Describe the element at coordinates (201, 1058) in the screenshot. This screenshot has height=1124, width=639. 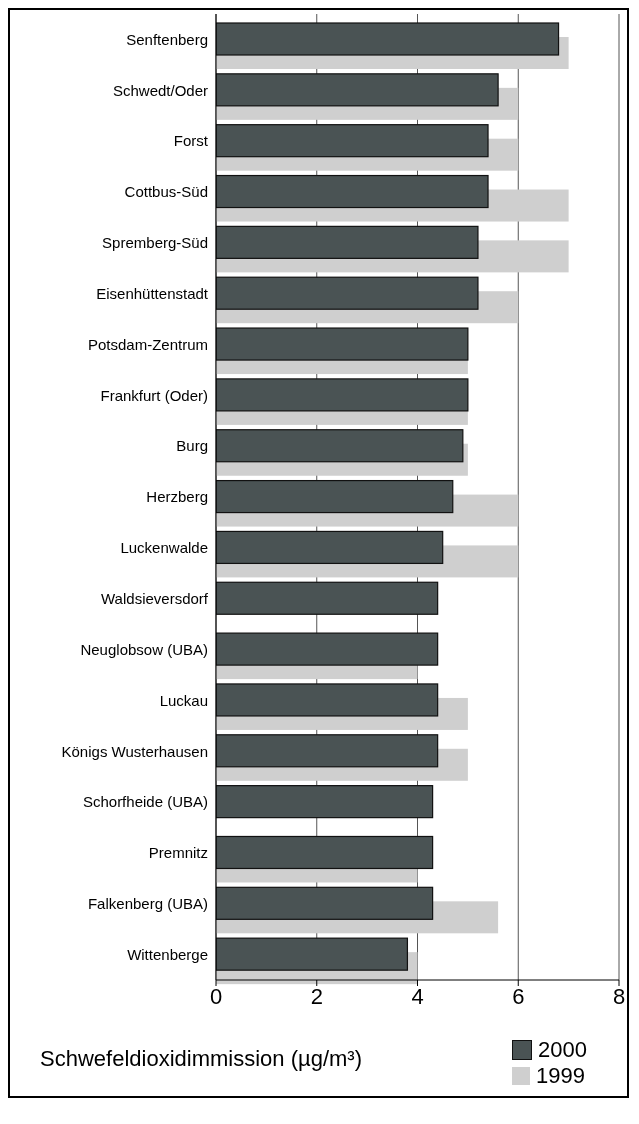
I see `x-axis-title: Schwefeldioxidimmission (µg/m³)` at that location.